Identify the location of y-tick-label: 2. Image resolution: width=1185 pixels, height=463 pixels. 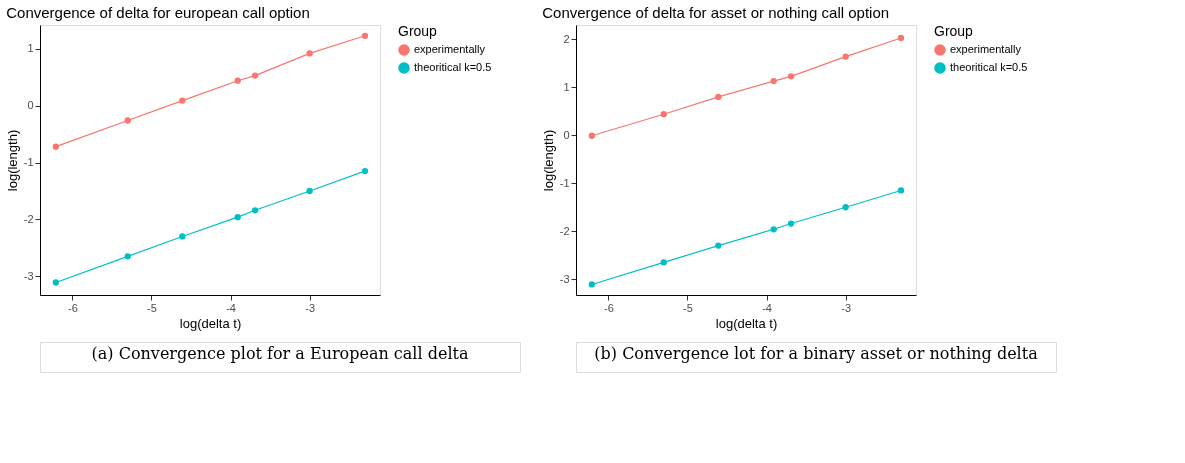
(566, 38).